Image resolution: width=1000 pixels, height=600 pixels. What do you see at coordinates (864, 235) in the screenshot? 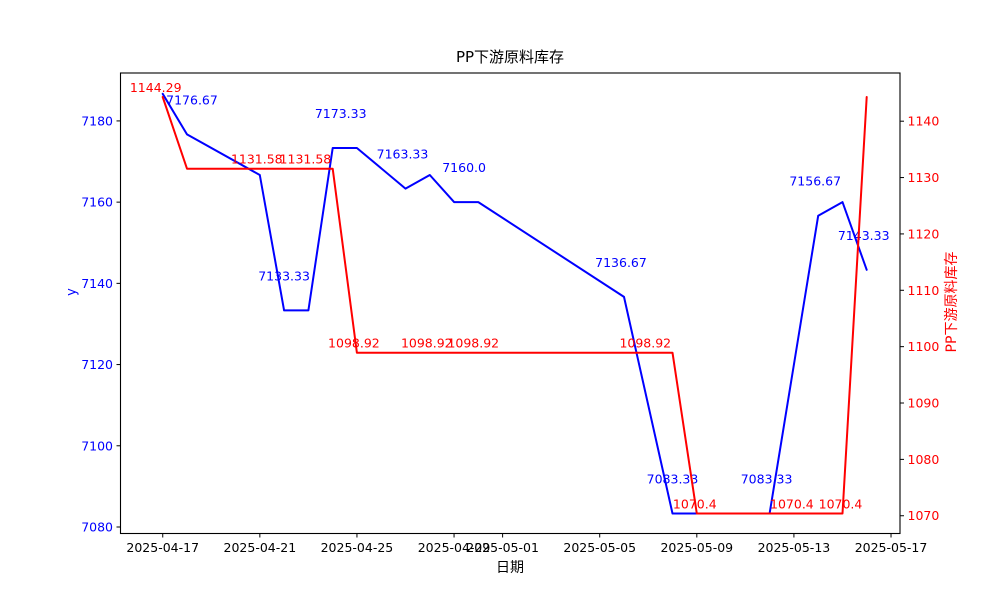
I see `data-point-label: 7143.33` at bounding box center [864, 235].